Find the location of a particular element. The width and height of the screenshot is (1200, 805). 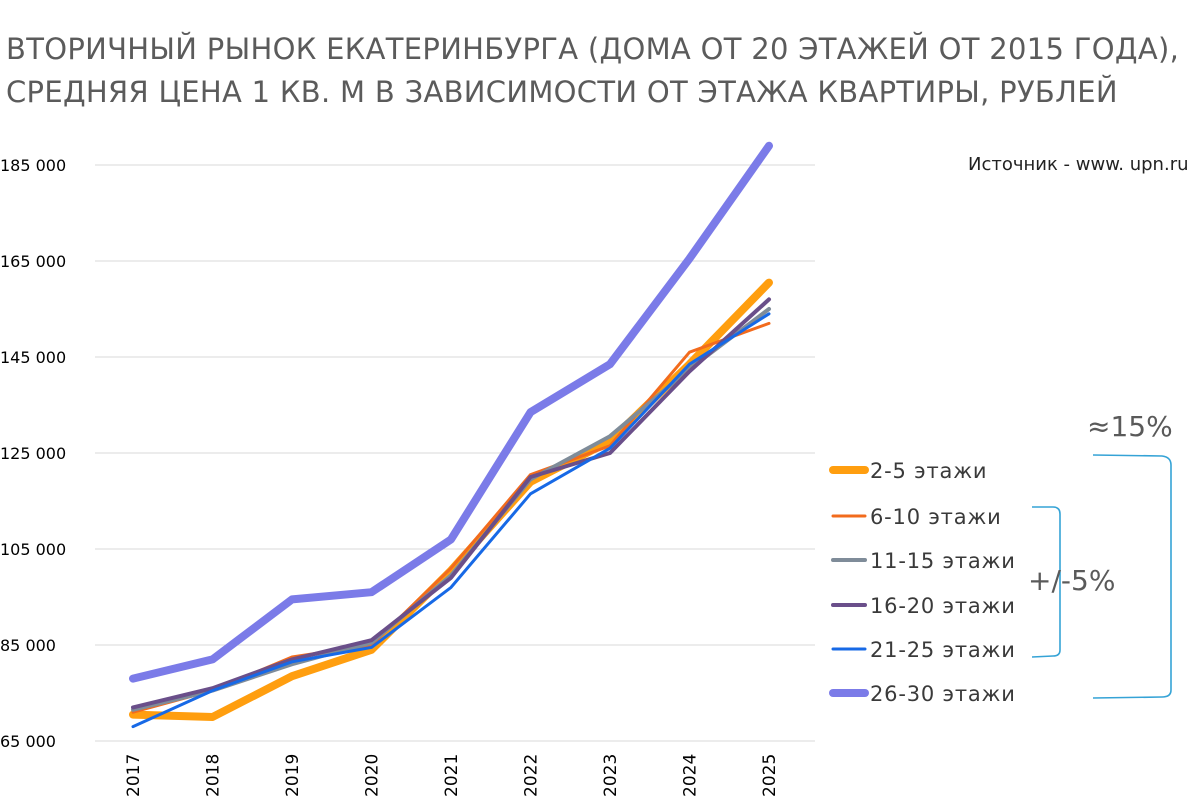

y-tick-label-3: 125 000 is located at coordinates (33, 453).